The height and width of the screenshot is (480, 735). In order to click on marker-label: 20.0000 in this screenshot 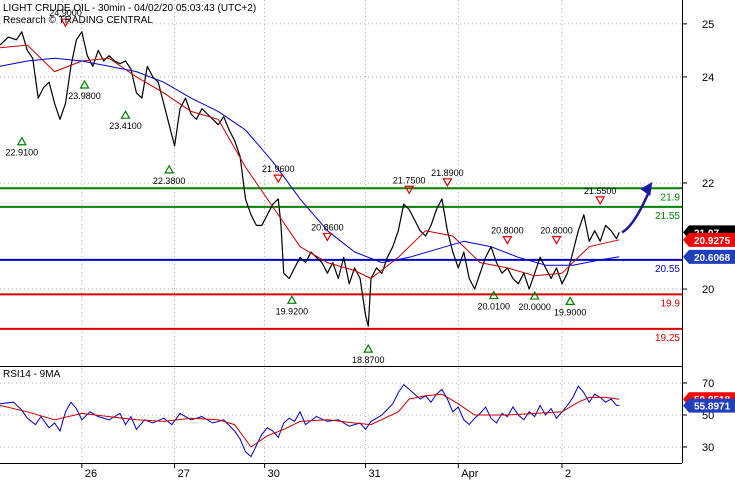, I will do `click(534, 307)`.